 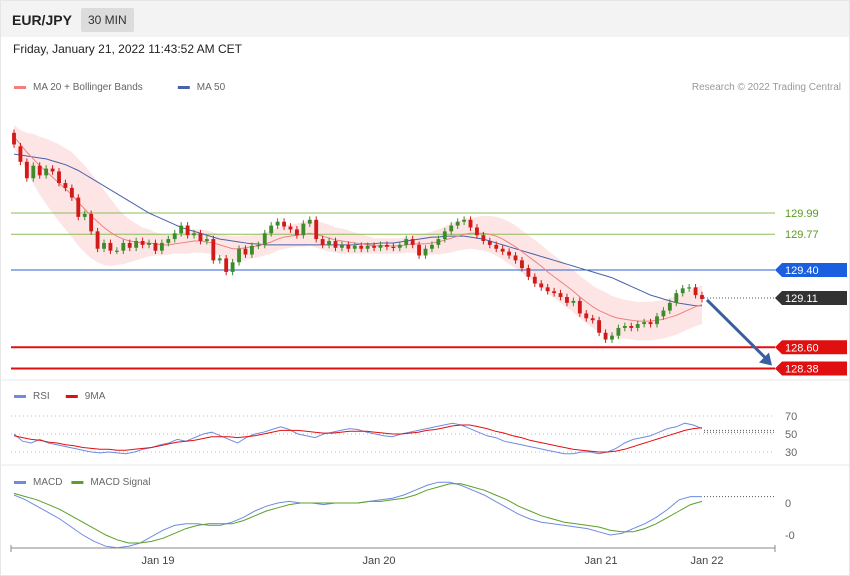 I want to click on level-label: 128.38, so click(x=802, y=370).